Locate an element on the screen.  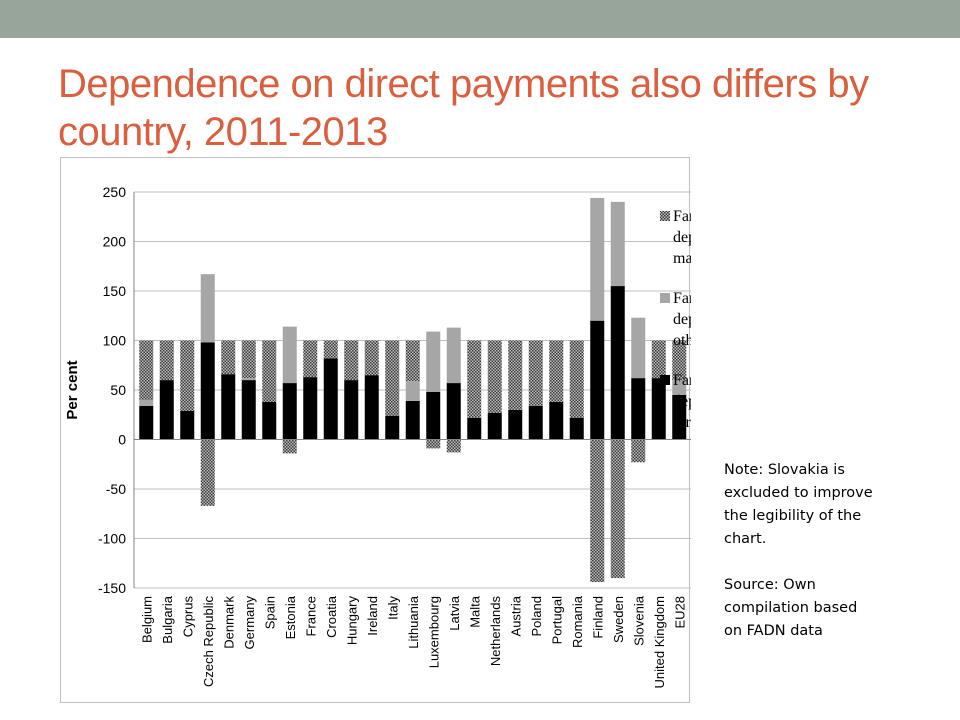
x-category-label: EU28 is located at coordinates (679, 612).